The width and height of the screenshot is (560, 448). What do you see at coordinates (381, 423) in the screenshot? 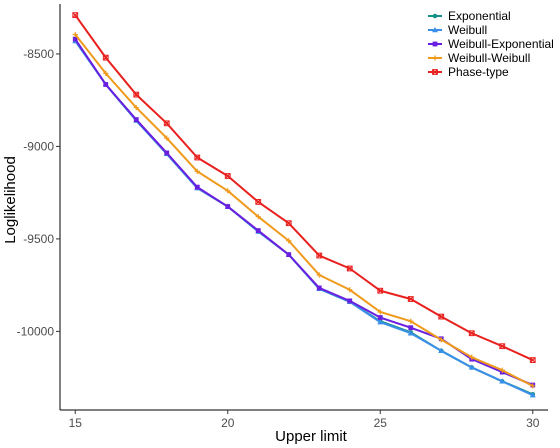
I see `x-tick-label: 25` at bounding box center [381, 423].